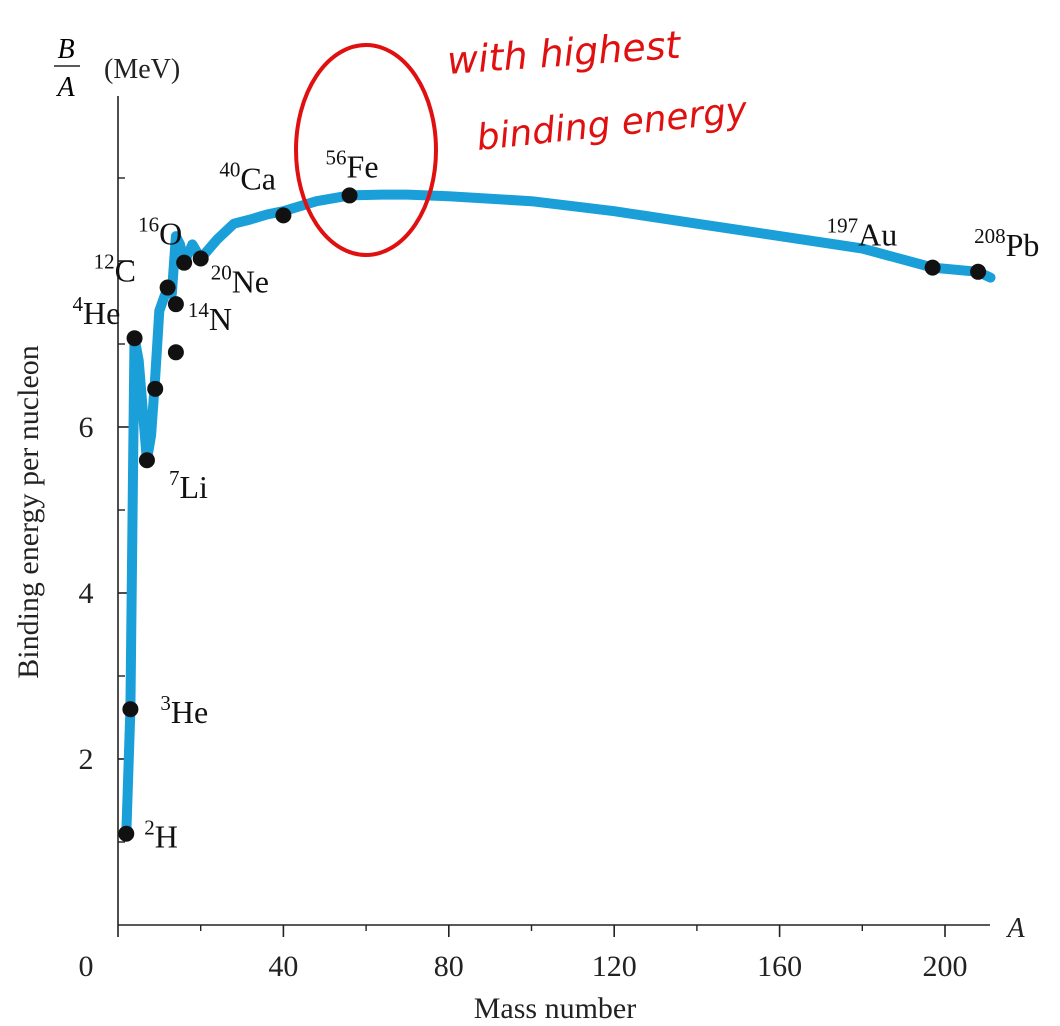 The image size is (1060, 1026). I want to click on x-tick-label: 200, so click(945, 966).